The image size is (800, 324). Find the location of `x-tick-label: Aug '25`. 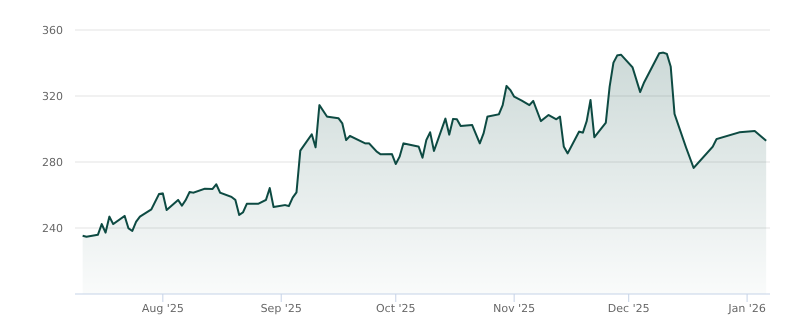

x-tick-label: Aug '25 is located at coordinates (163, 308).